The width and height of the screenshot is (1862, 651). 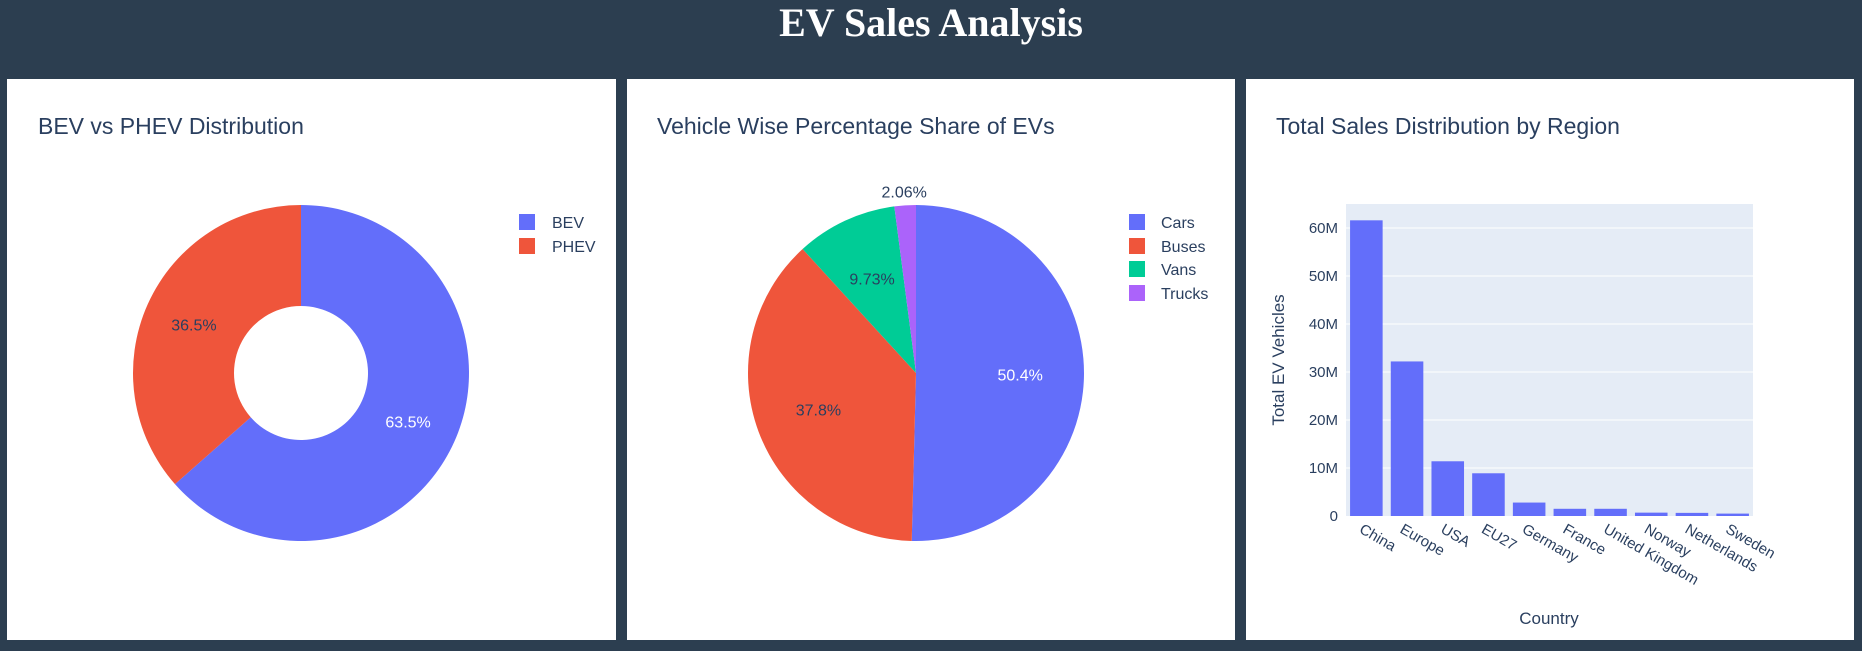 What do you see at coordinates (527, 246) in the screenshot?
I see `legend-swatch-phev` at bounding box center [527, 246].